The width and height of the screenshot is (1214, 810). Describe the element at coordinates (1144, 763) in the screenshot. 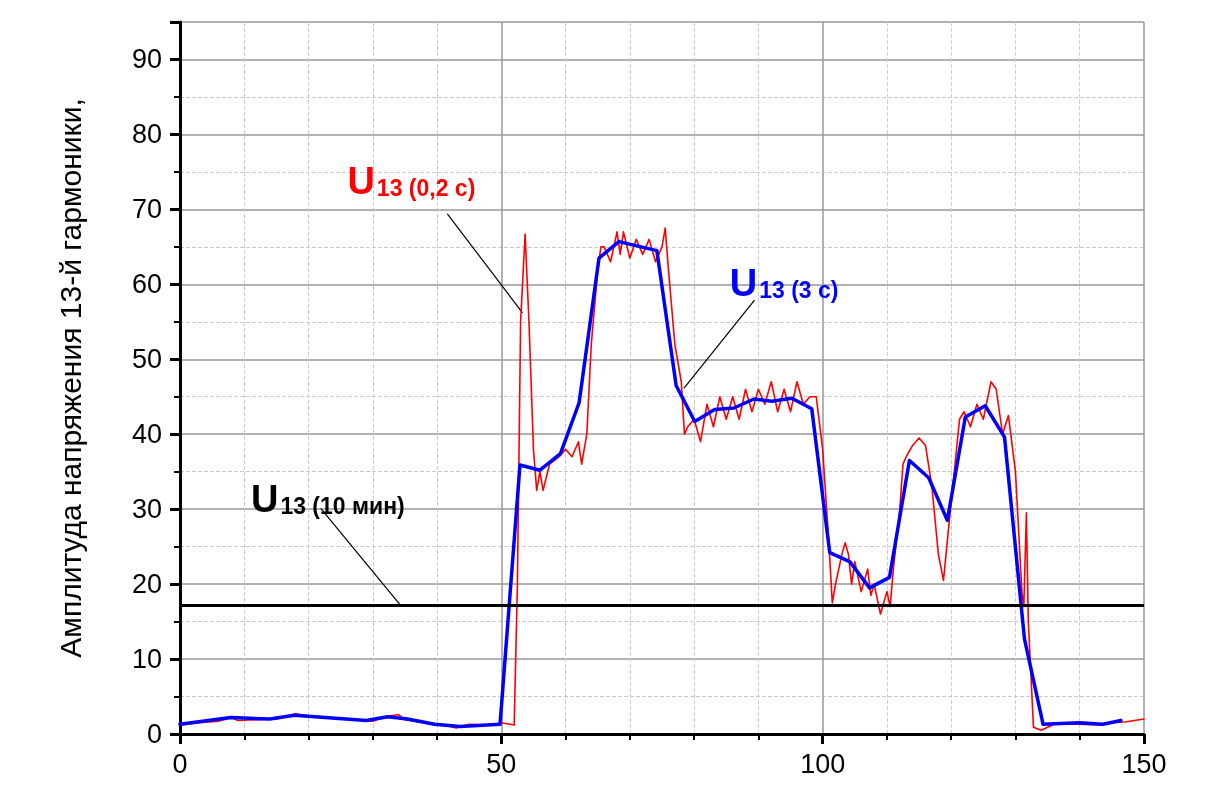

I see `x-tick-label: 150` at that location.